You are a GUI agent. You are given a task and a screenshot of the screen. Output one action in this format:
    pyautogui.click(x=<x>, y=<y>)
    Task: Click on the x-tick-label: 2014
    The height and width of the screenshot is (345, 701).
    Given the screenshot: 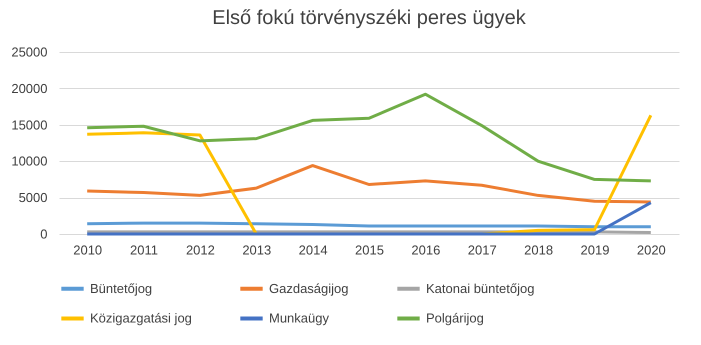 What is the action you would take?
    pyautogui.click(x=313, y=250)
    